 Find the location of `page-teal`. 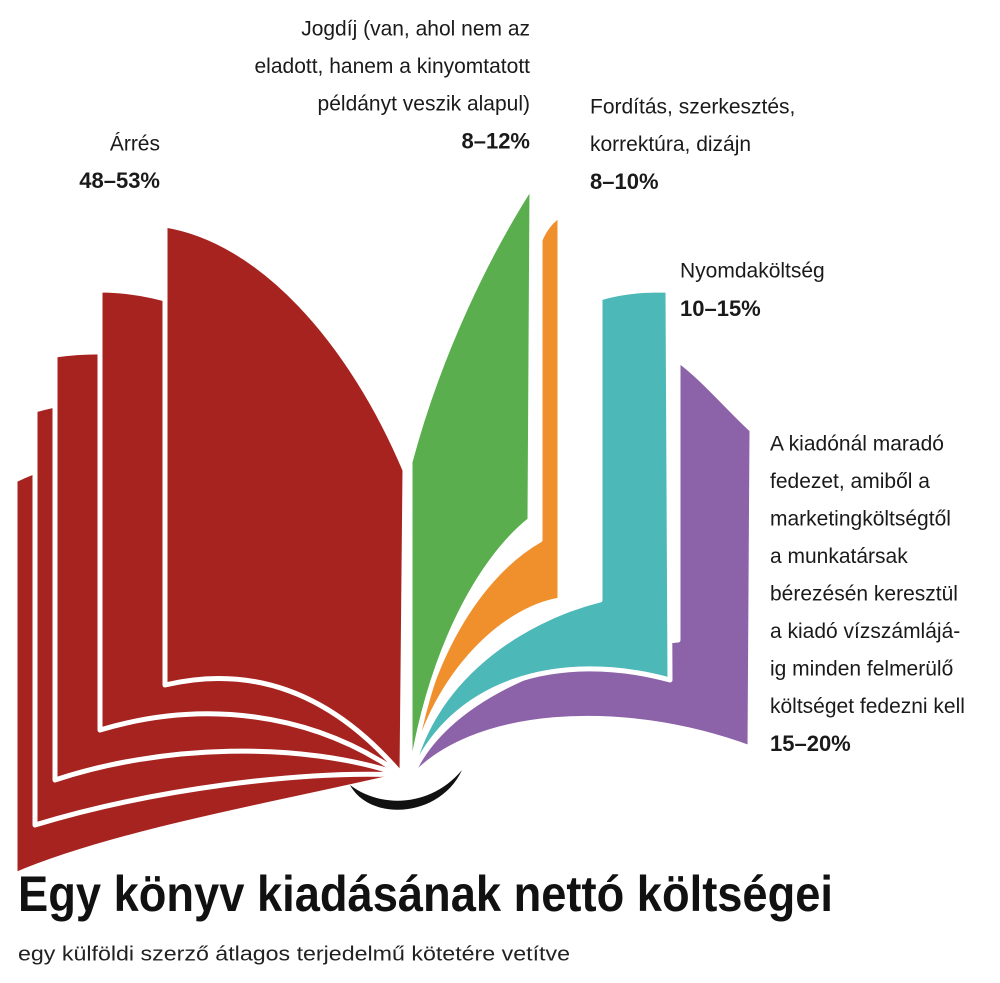

page-teal is located at coordinates (540, 535).